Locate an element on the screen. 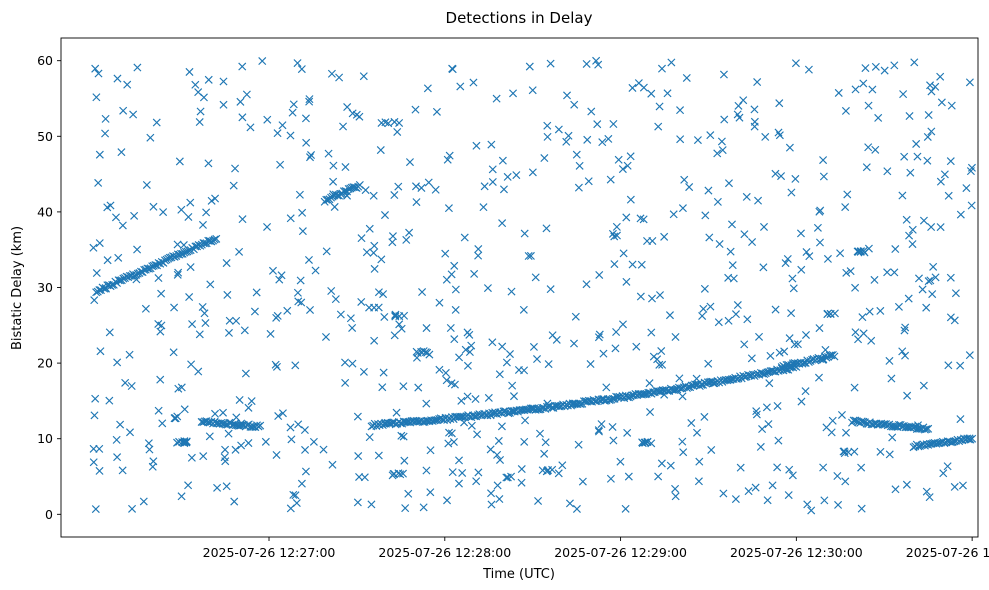  y-tick-label: 30 is located at coordinates (45, 287).